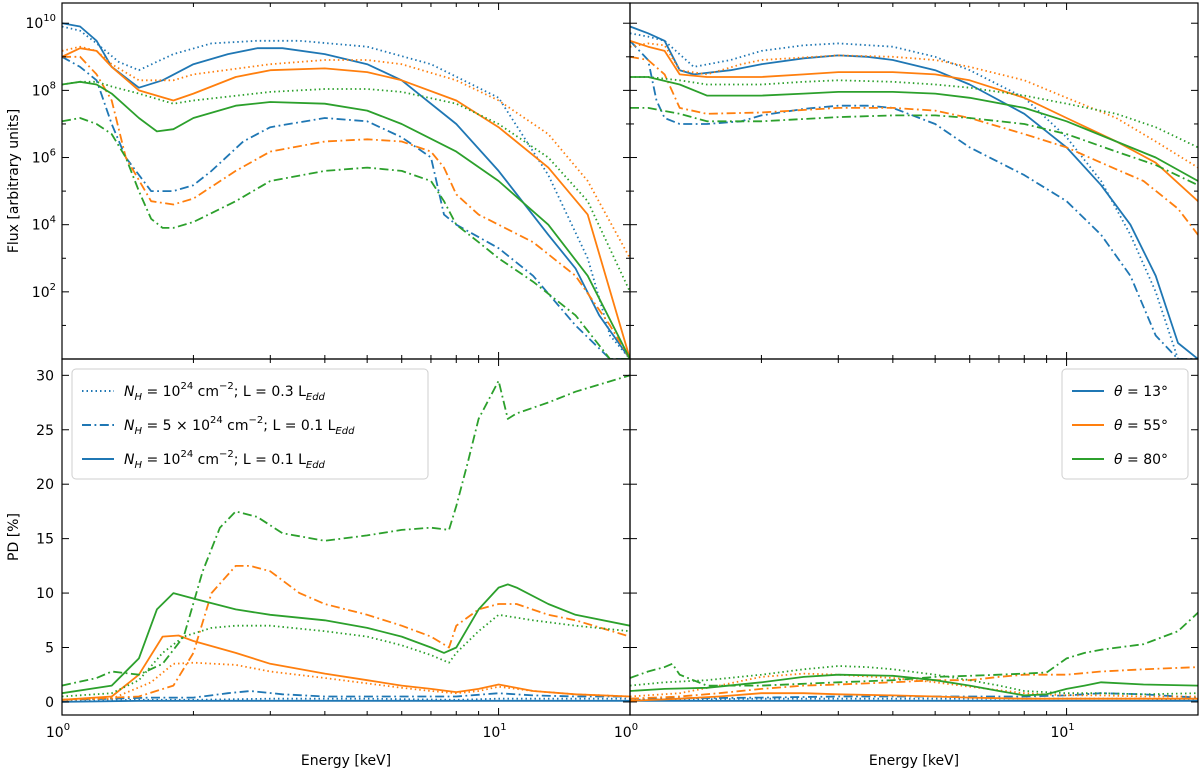 Image resolution: width=1200 pixels, height=770 pixels. I want to click on legend-label: θ = 80°, so click(1141, 460).